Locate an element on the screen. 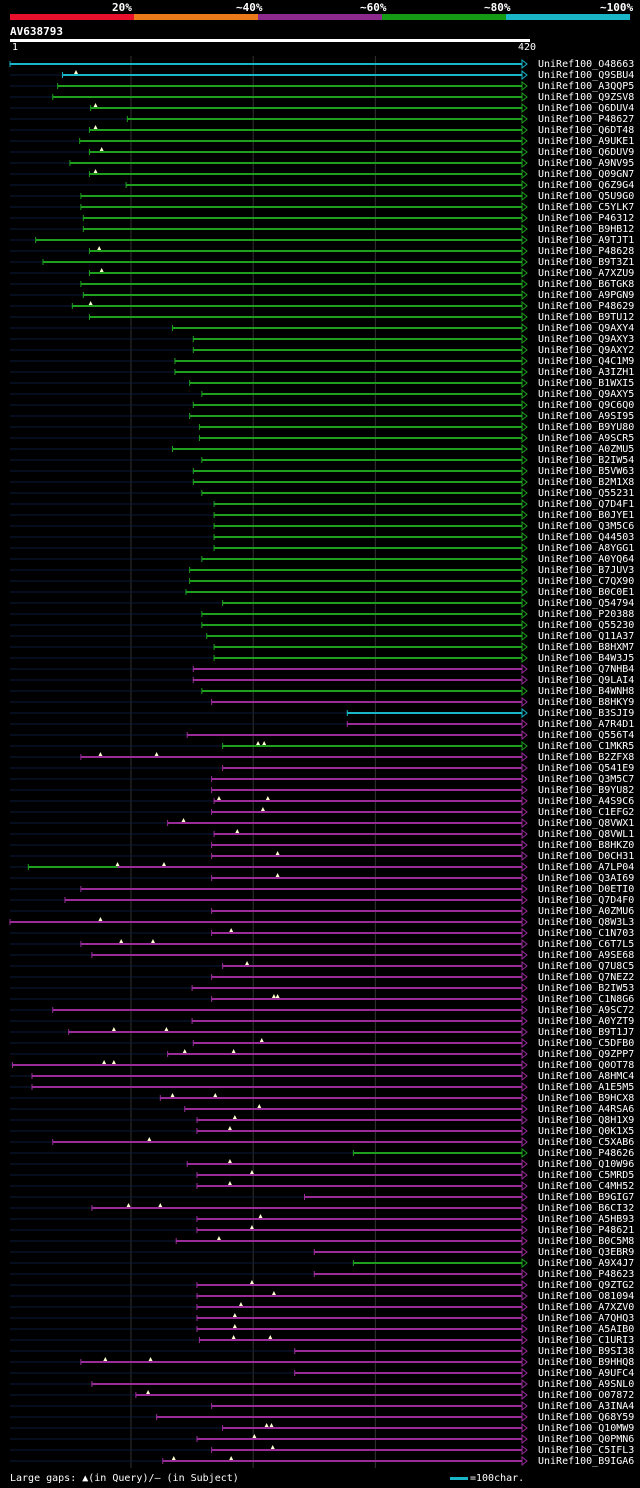 The width and height of the screenshot is (640, 1488). hit-label: UniRef100_A5HB93 is located at coordinates (586, 1219).